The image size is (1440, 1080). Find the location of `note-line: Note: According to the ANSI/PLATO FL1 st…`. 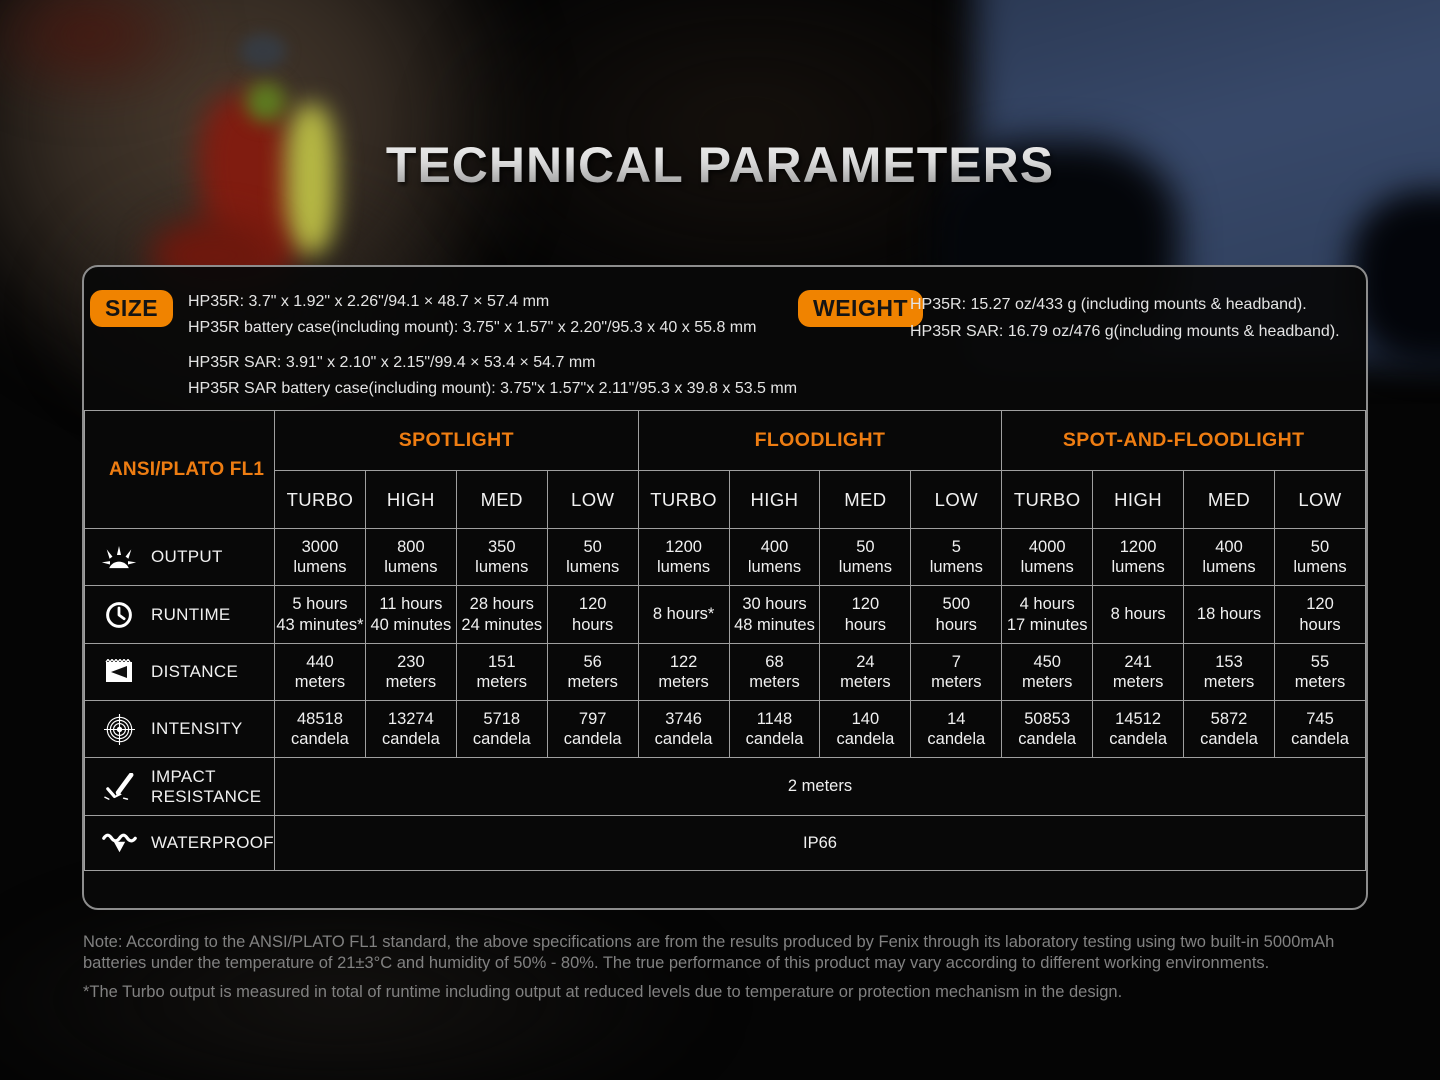

note-line: Note: According to the ANSI/PLATO FL1 st… is located at coordinates (709, 942).